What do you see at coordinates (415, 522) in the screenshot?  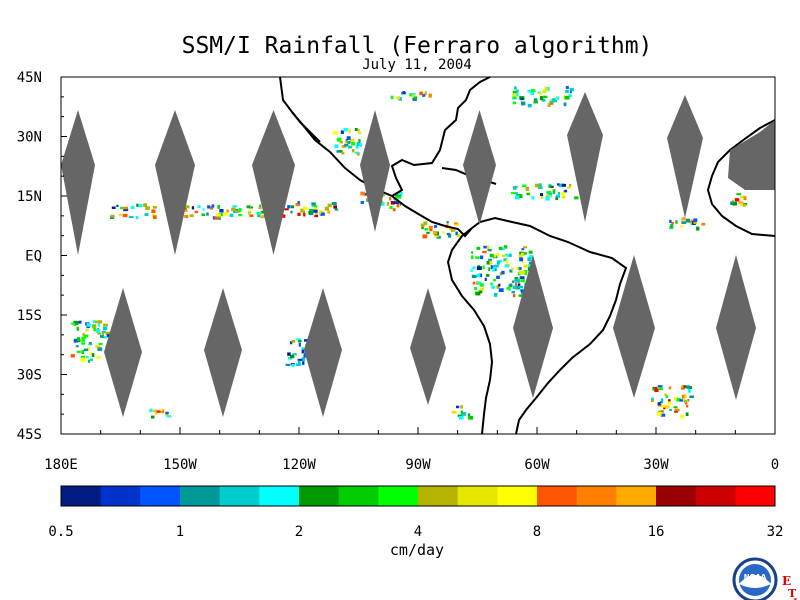 I see `colorbar: 0.5 1 2 4 8 16 32 cm/day` at bounding box center [415, 522].